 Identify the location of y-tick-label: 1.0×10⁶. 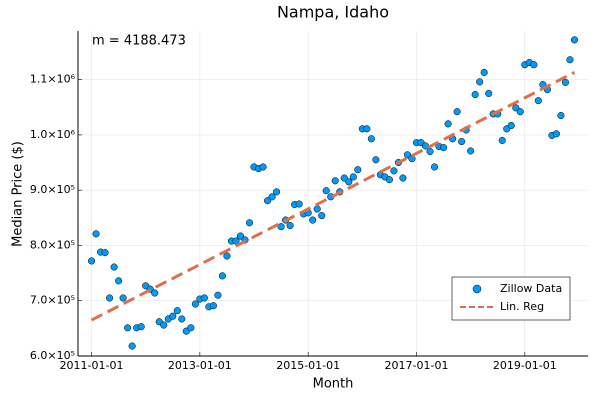
(53, 134).